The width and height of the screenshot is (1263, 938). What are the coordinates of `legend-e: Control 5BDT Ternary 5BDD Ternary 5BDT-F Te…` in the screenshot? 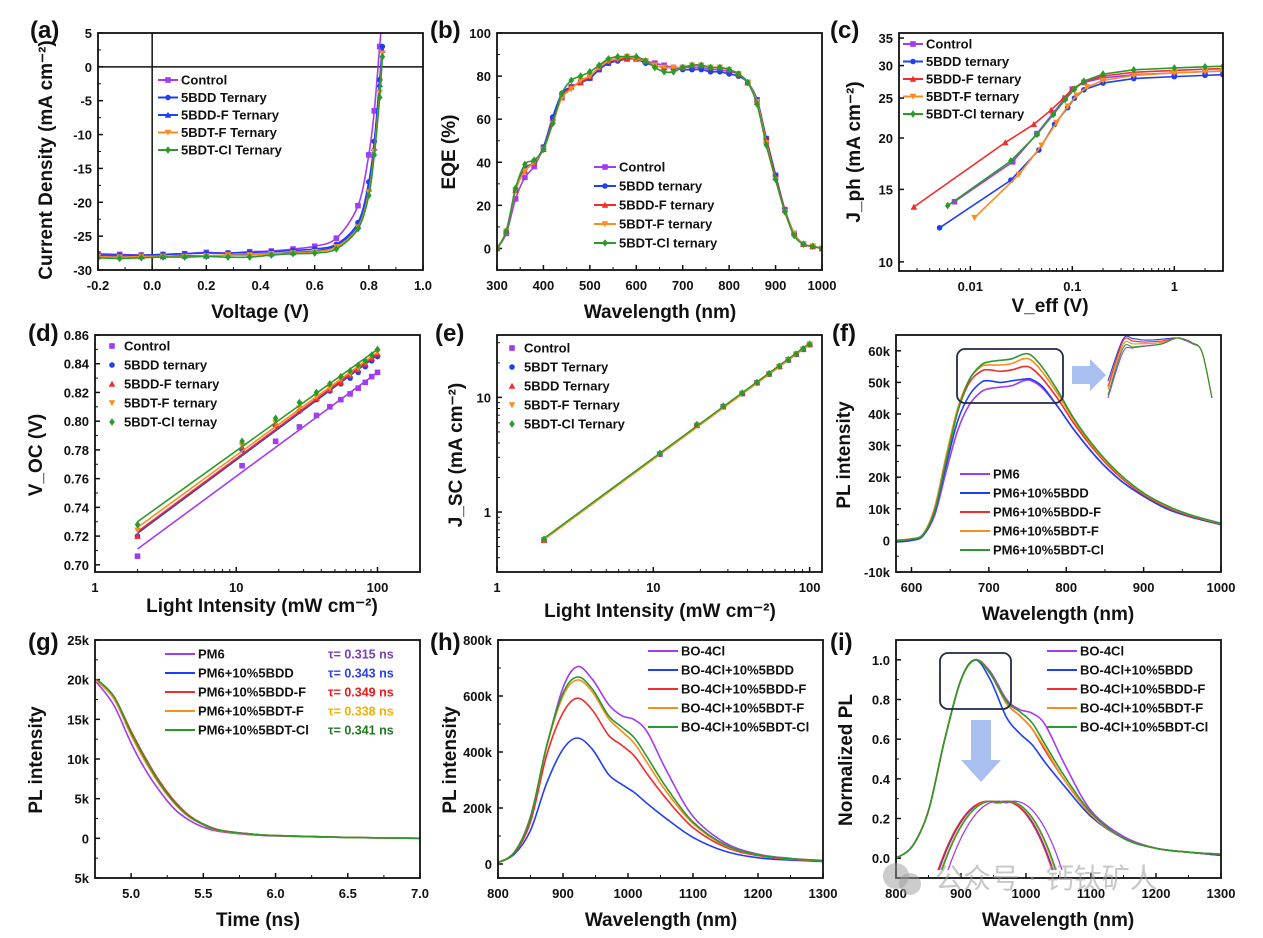 It's located at (567, 386).